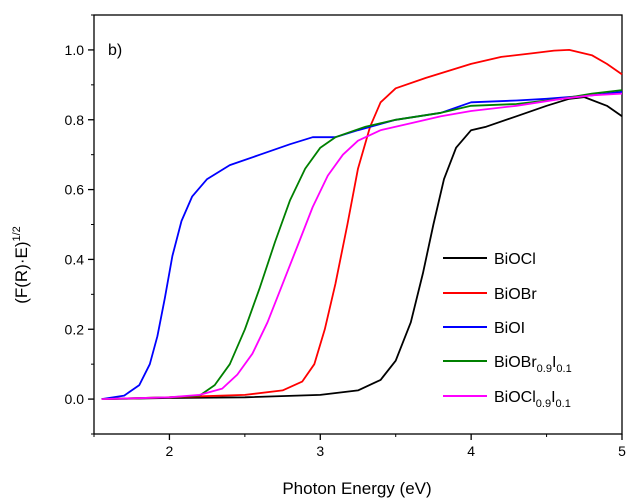 The image size is (627, 501). Describe the element at coordinates (75, 190) in the screenshot. I see `y-tick-label: 0.6` at that location.